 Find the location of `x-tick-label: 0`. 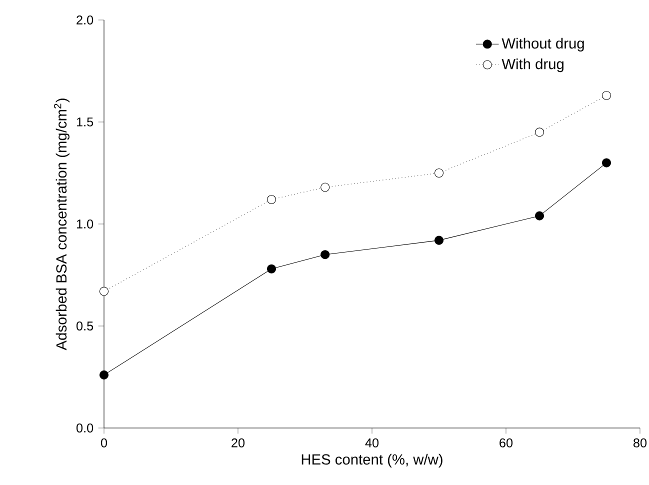

x-tick-label: 0 is located at coordinates (104, 443).